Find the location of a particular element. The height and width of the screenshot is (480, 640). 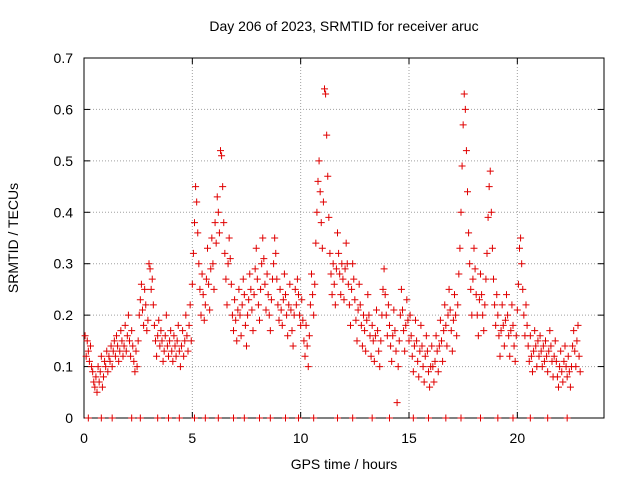

y-tick-label: 0.7 is located at coordinates (64, 58).